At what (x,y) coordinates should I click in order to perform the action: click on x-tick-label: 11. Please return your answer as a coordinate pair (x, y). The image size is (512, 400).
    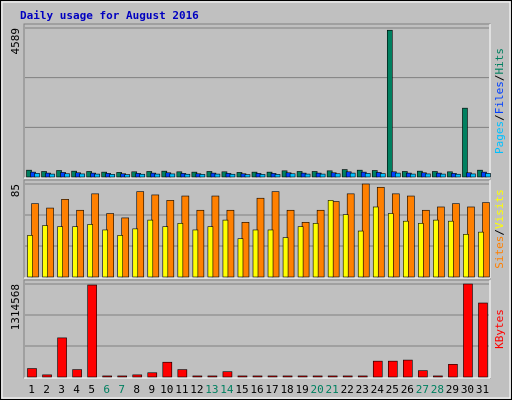
    Looking at the image, I should click on (181, 389).